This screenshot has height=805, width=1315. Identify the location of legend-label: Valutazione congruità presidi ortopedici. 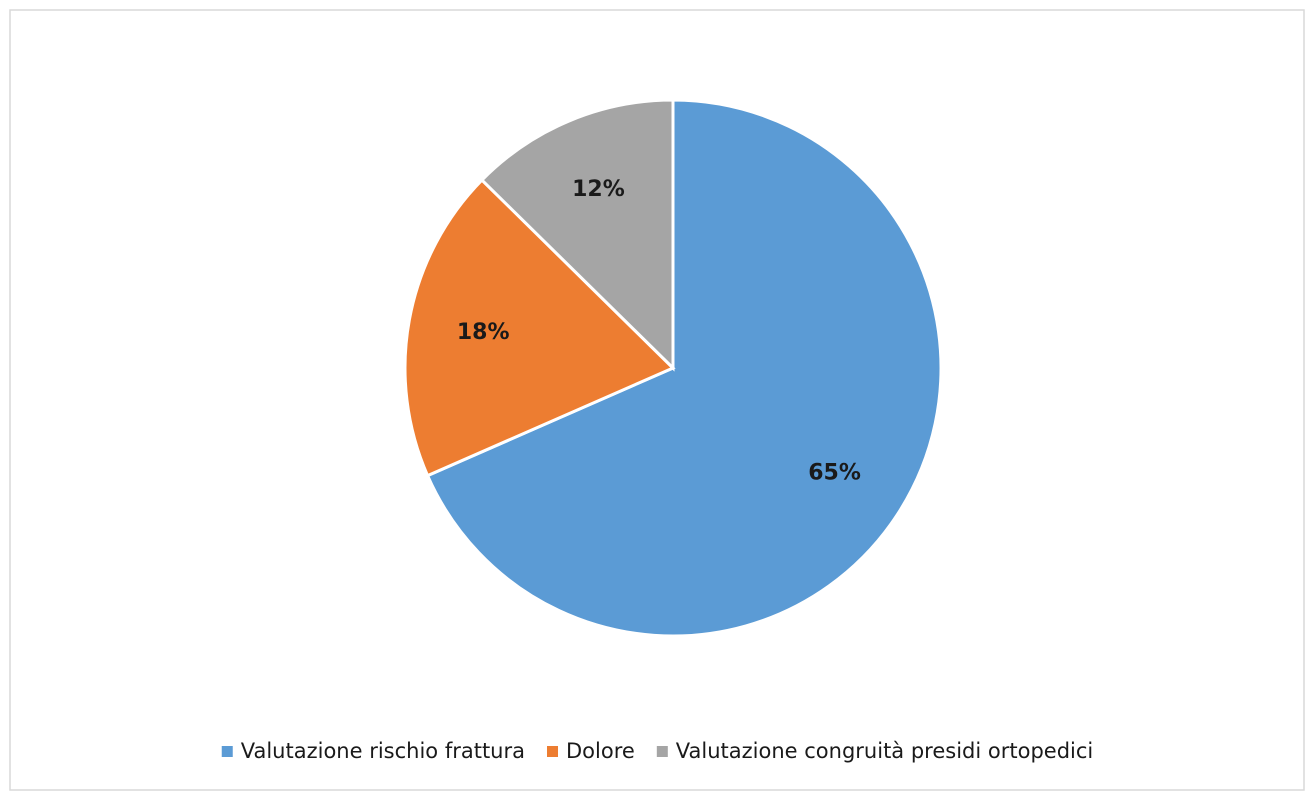
(884, 751).